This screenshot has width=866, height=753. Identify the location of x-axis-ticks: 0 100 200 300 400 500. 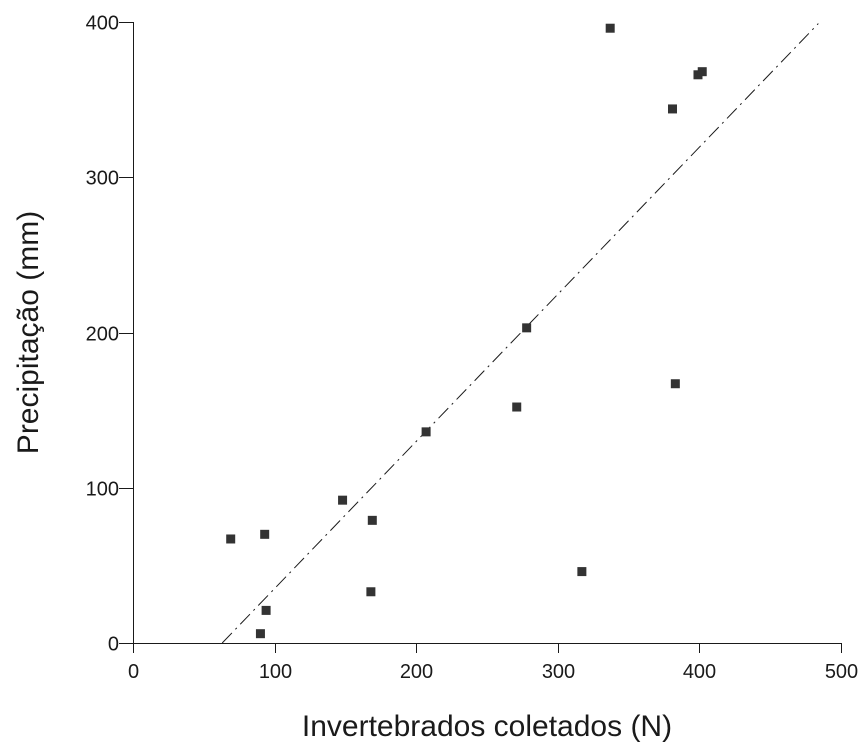
(493, 663).